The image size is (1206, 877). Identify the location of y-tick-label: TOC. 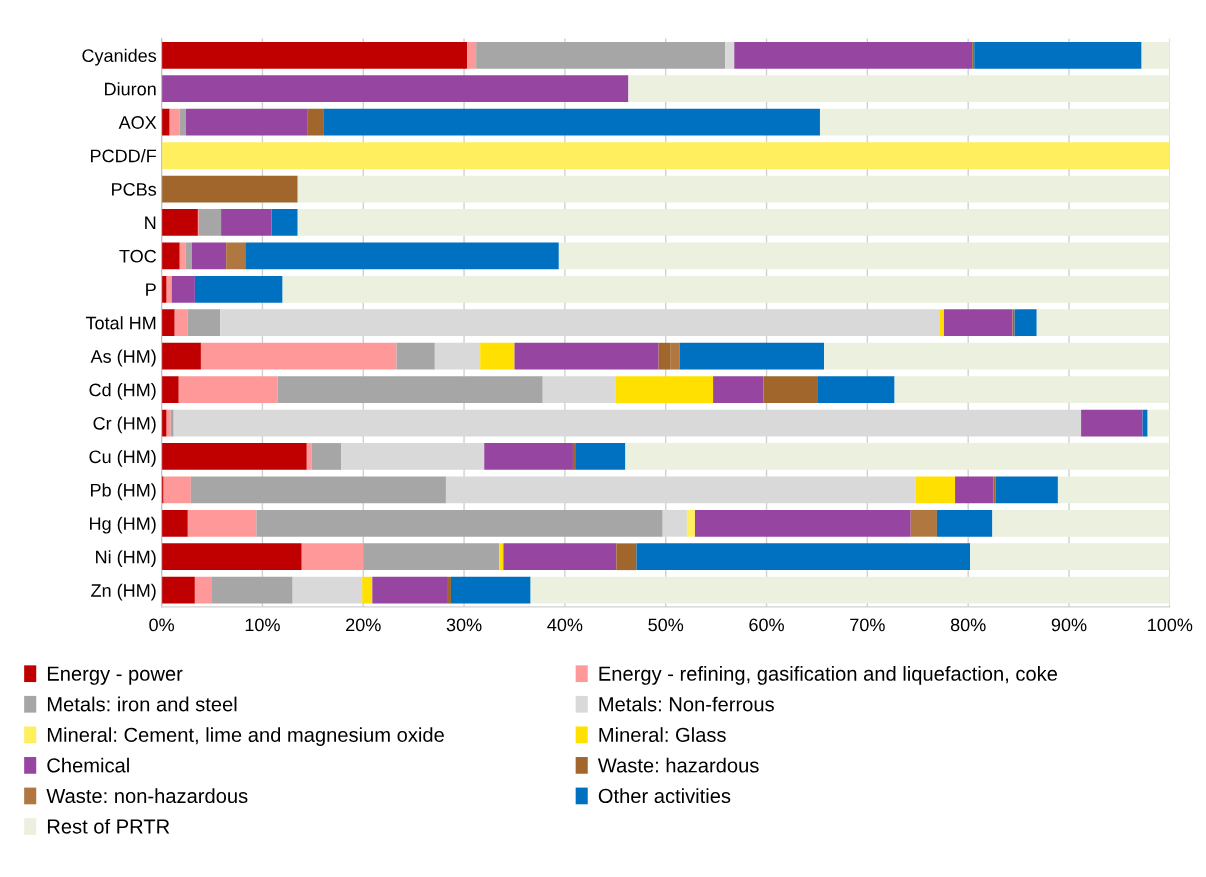
(138, 256).